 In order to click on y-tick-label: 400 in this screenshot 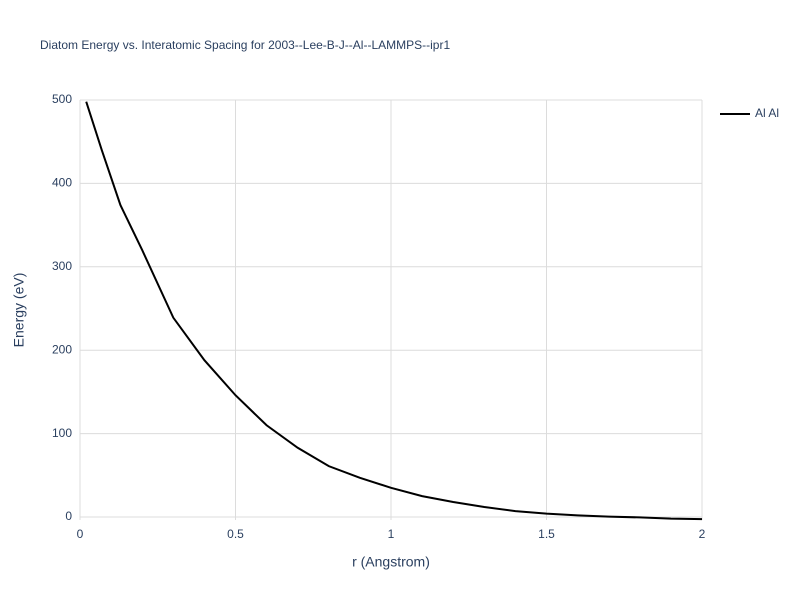, I will do `click(62, 183)`.